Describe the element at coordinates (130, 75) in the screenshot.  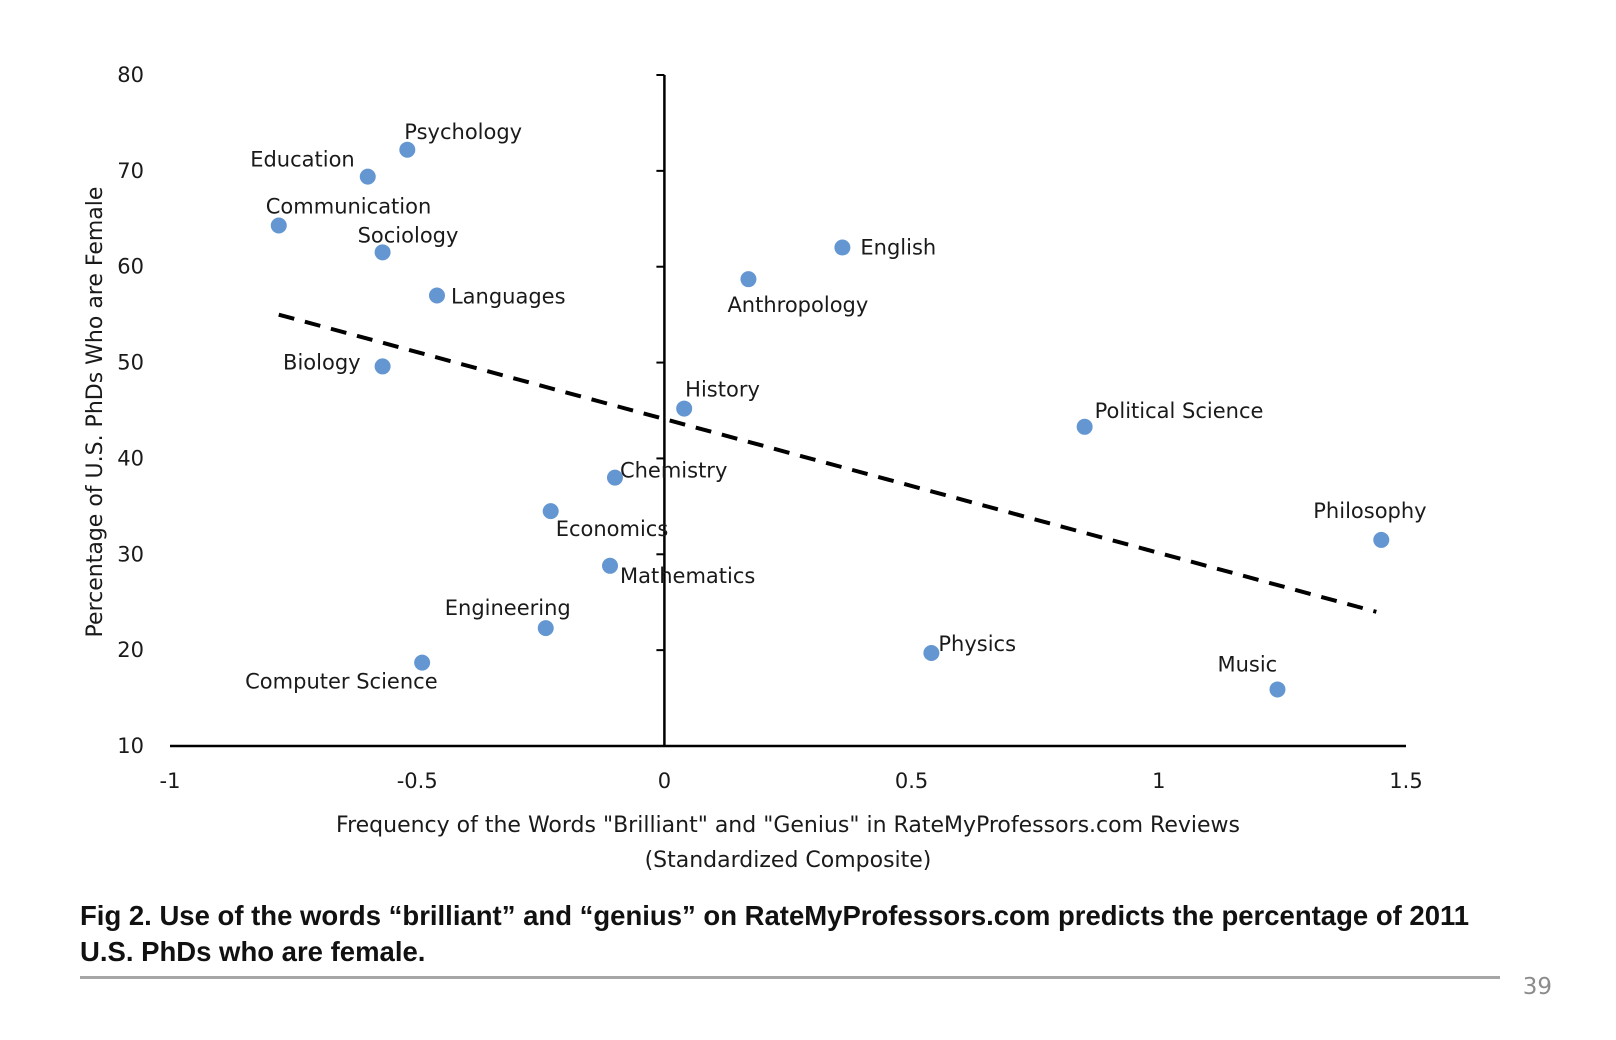
I see `y-tick-label: 80` at that location.